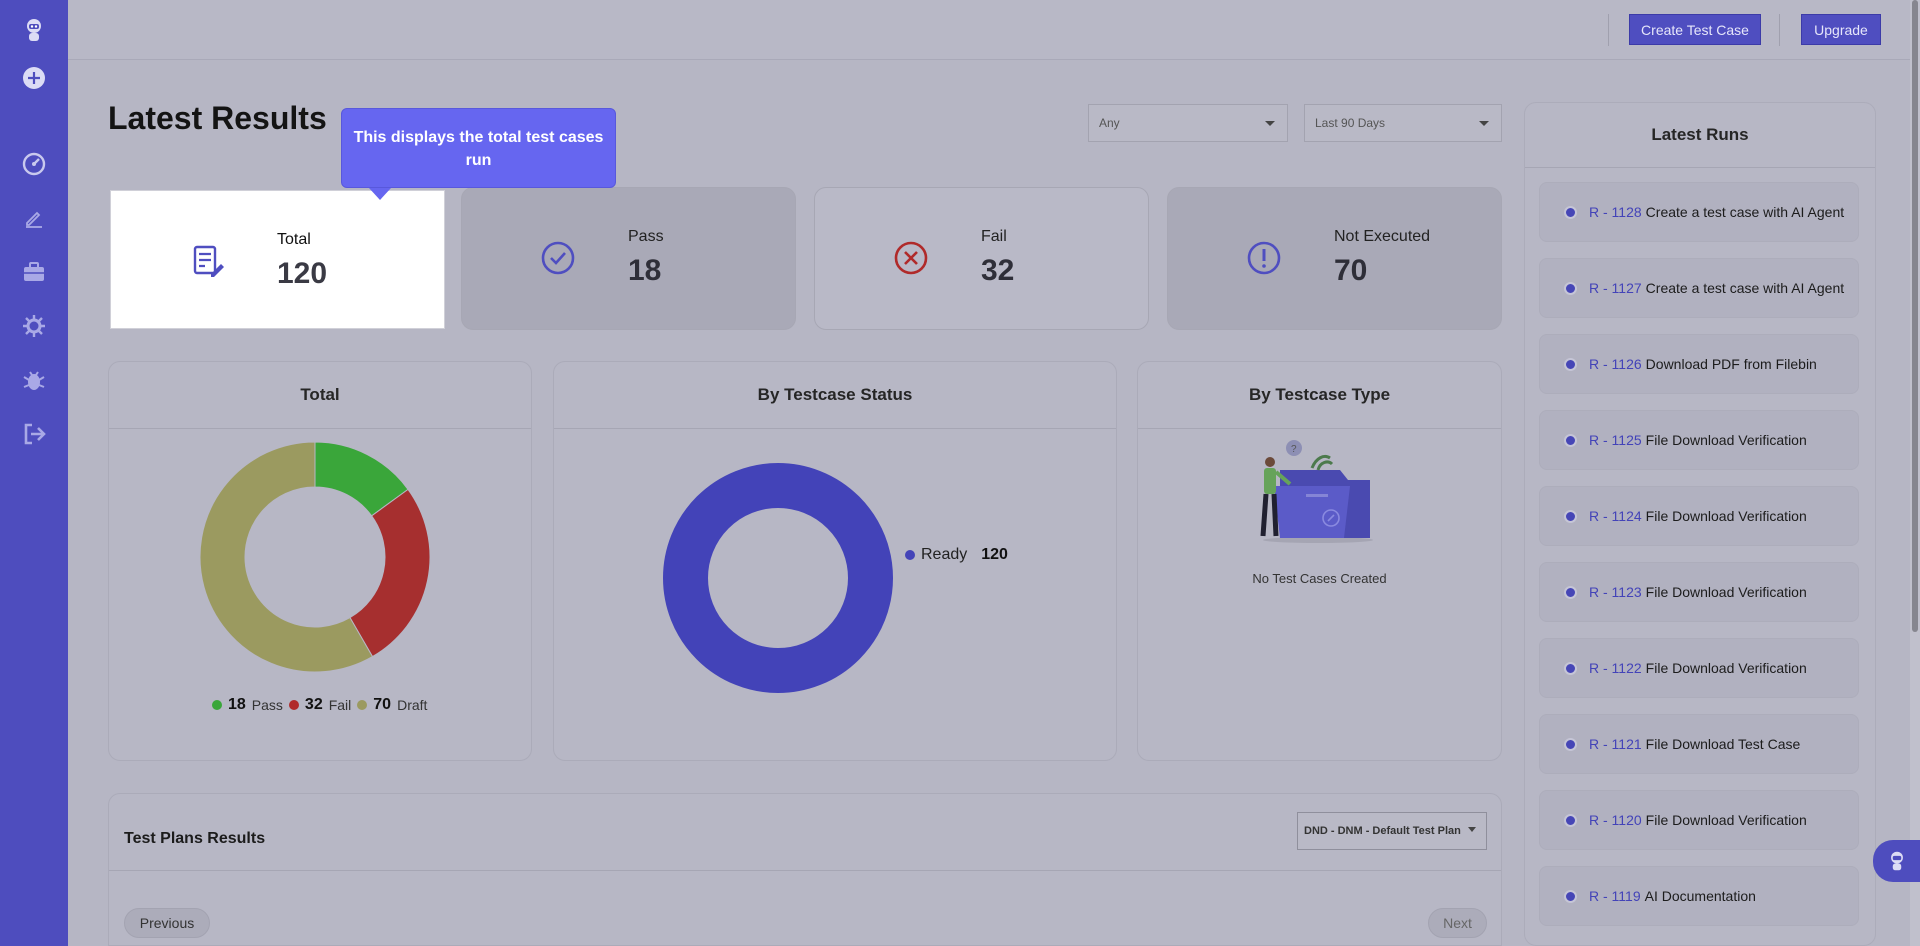  What do you see at coordinates (217, 118) in the screenshot?
I see `page-title: Latest Results` at bounding box center [217, 118].